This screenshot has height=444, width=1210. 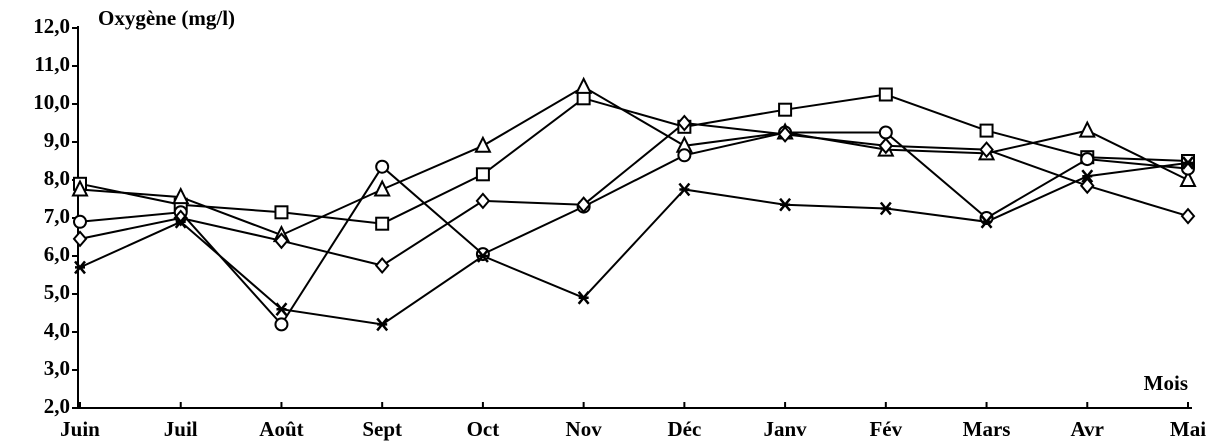 I want to click on x-tick-label: Nov, so click(x=584, y=429).